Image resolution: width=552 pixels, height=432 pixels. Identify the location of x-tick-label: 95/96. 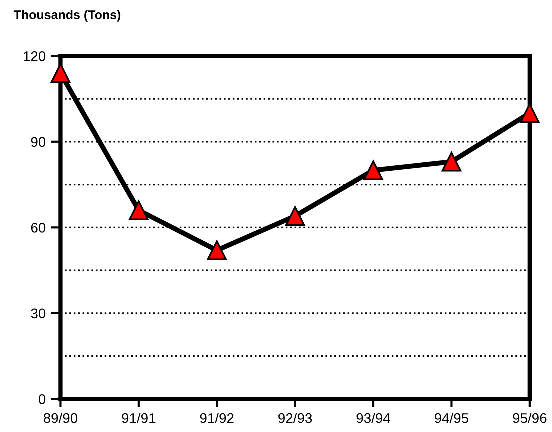
(530, 418).